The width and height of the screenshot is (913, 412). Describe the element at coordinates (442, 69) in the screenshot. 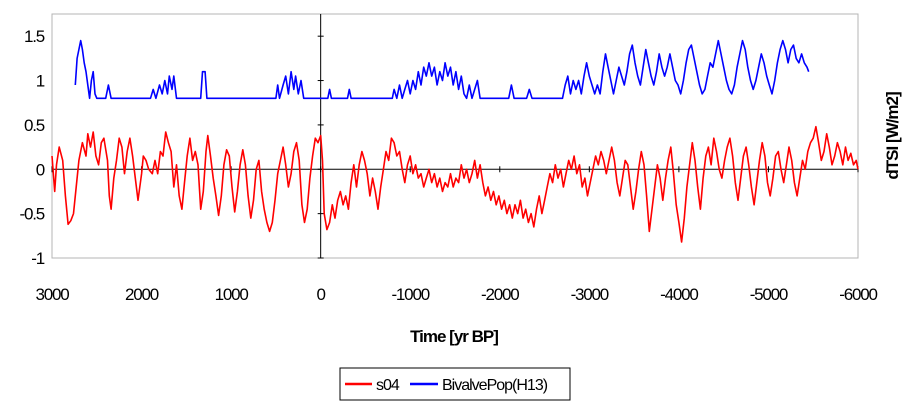

I see `series-line-bivalvepop-h13` at that location.